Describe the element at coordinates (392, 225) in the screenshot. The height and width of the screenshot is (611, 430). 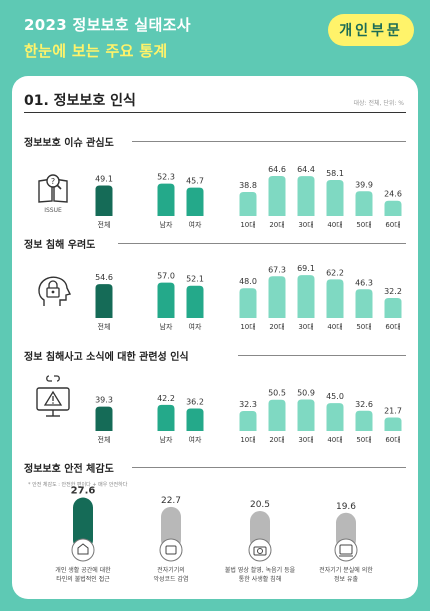
I see `chart1-label-8: 60대` at that location.